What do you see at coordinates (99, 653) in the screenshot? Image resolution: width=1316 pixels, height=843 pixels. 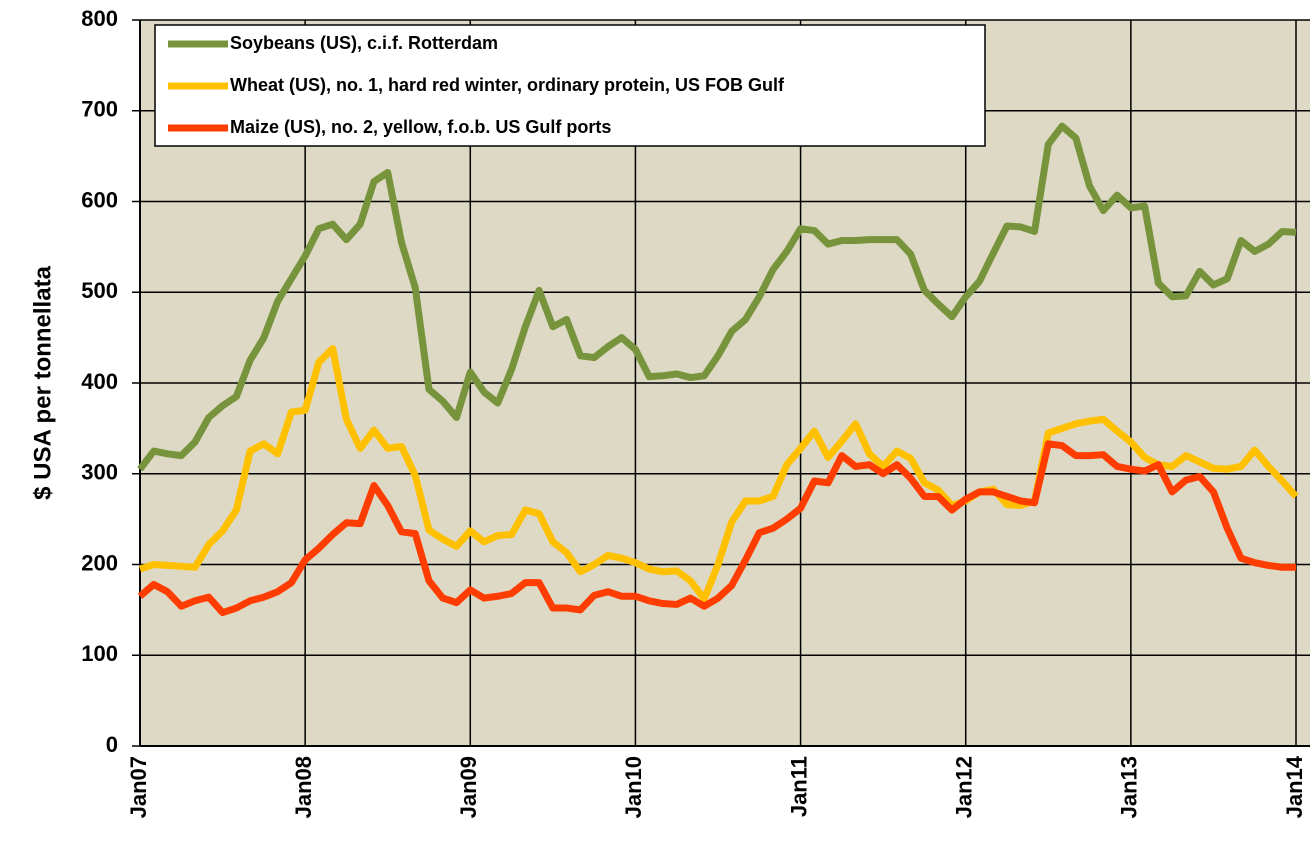 I see `y-tick-label: 100` at bounding box center [99, 653].